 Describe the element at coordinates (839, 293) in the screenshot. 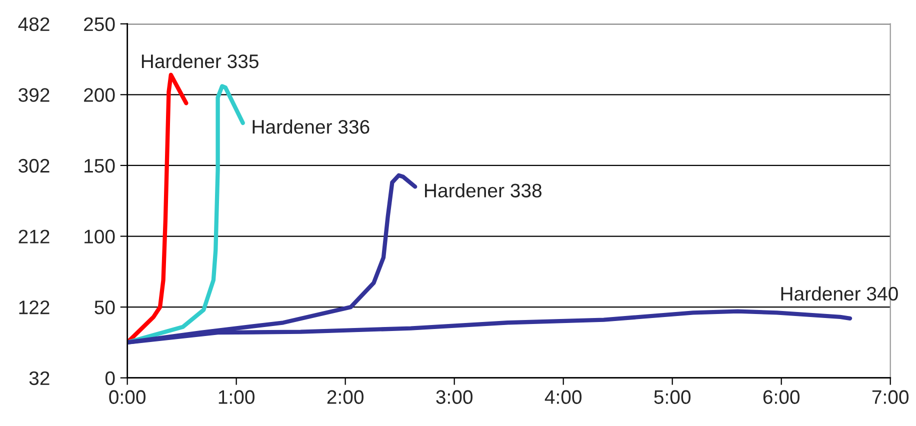

I see `series-label: Hardener 340` at that location.